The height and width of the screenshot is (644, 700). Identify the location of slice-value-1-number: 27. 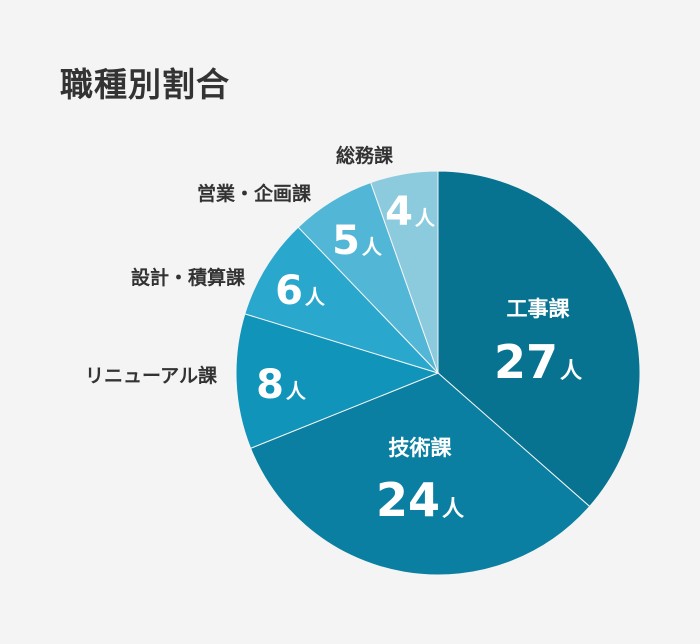
(526, 362).